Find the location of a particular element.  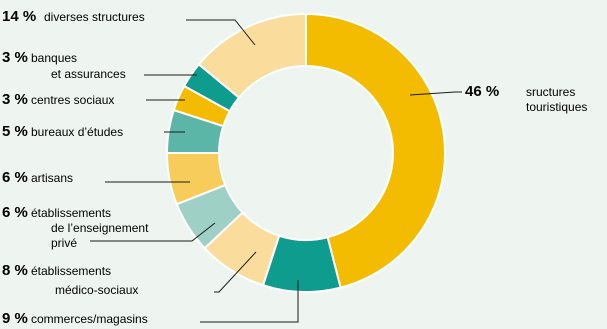

leader-line-diverses is located at coordinates (221, 32).